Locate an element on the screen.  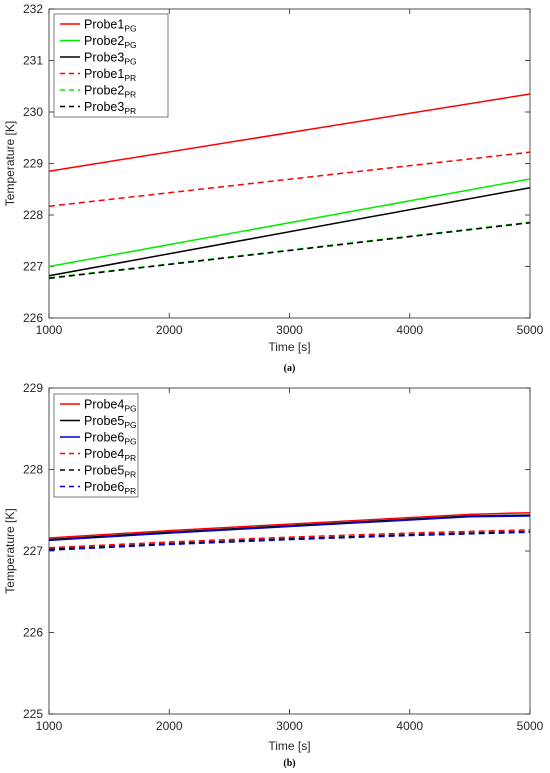
series-line-probe1-pg is located at coordinates (289, 132).